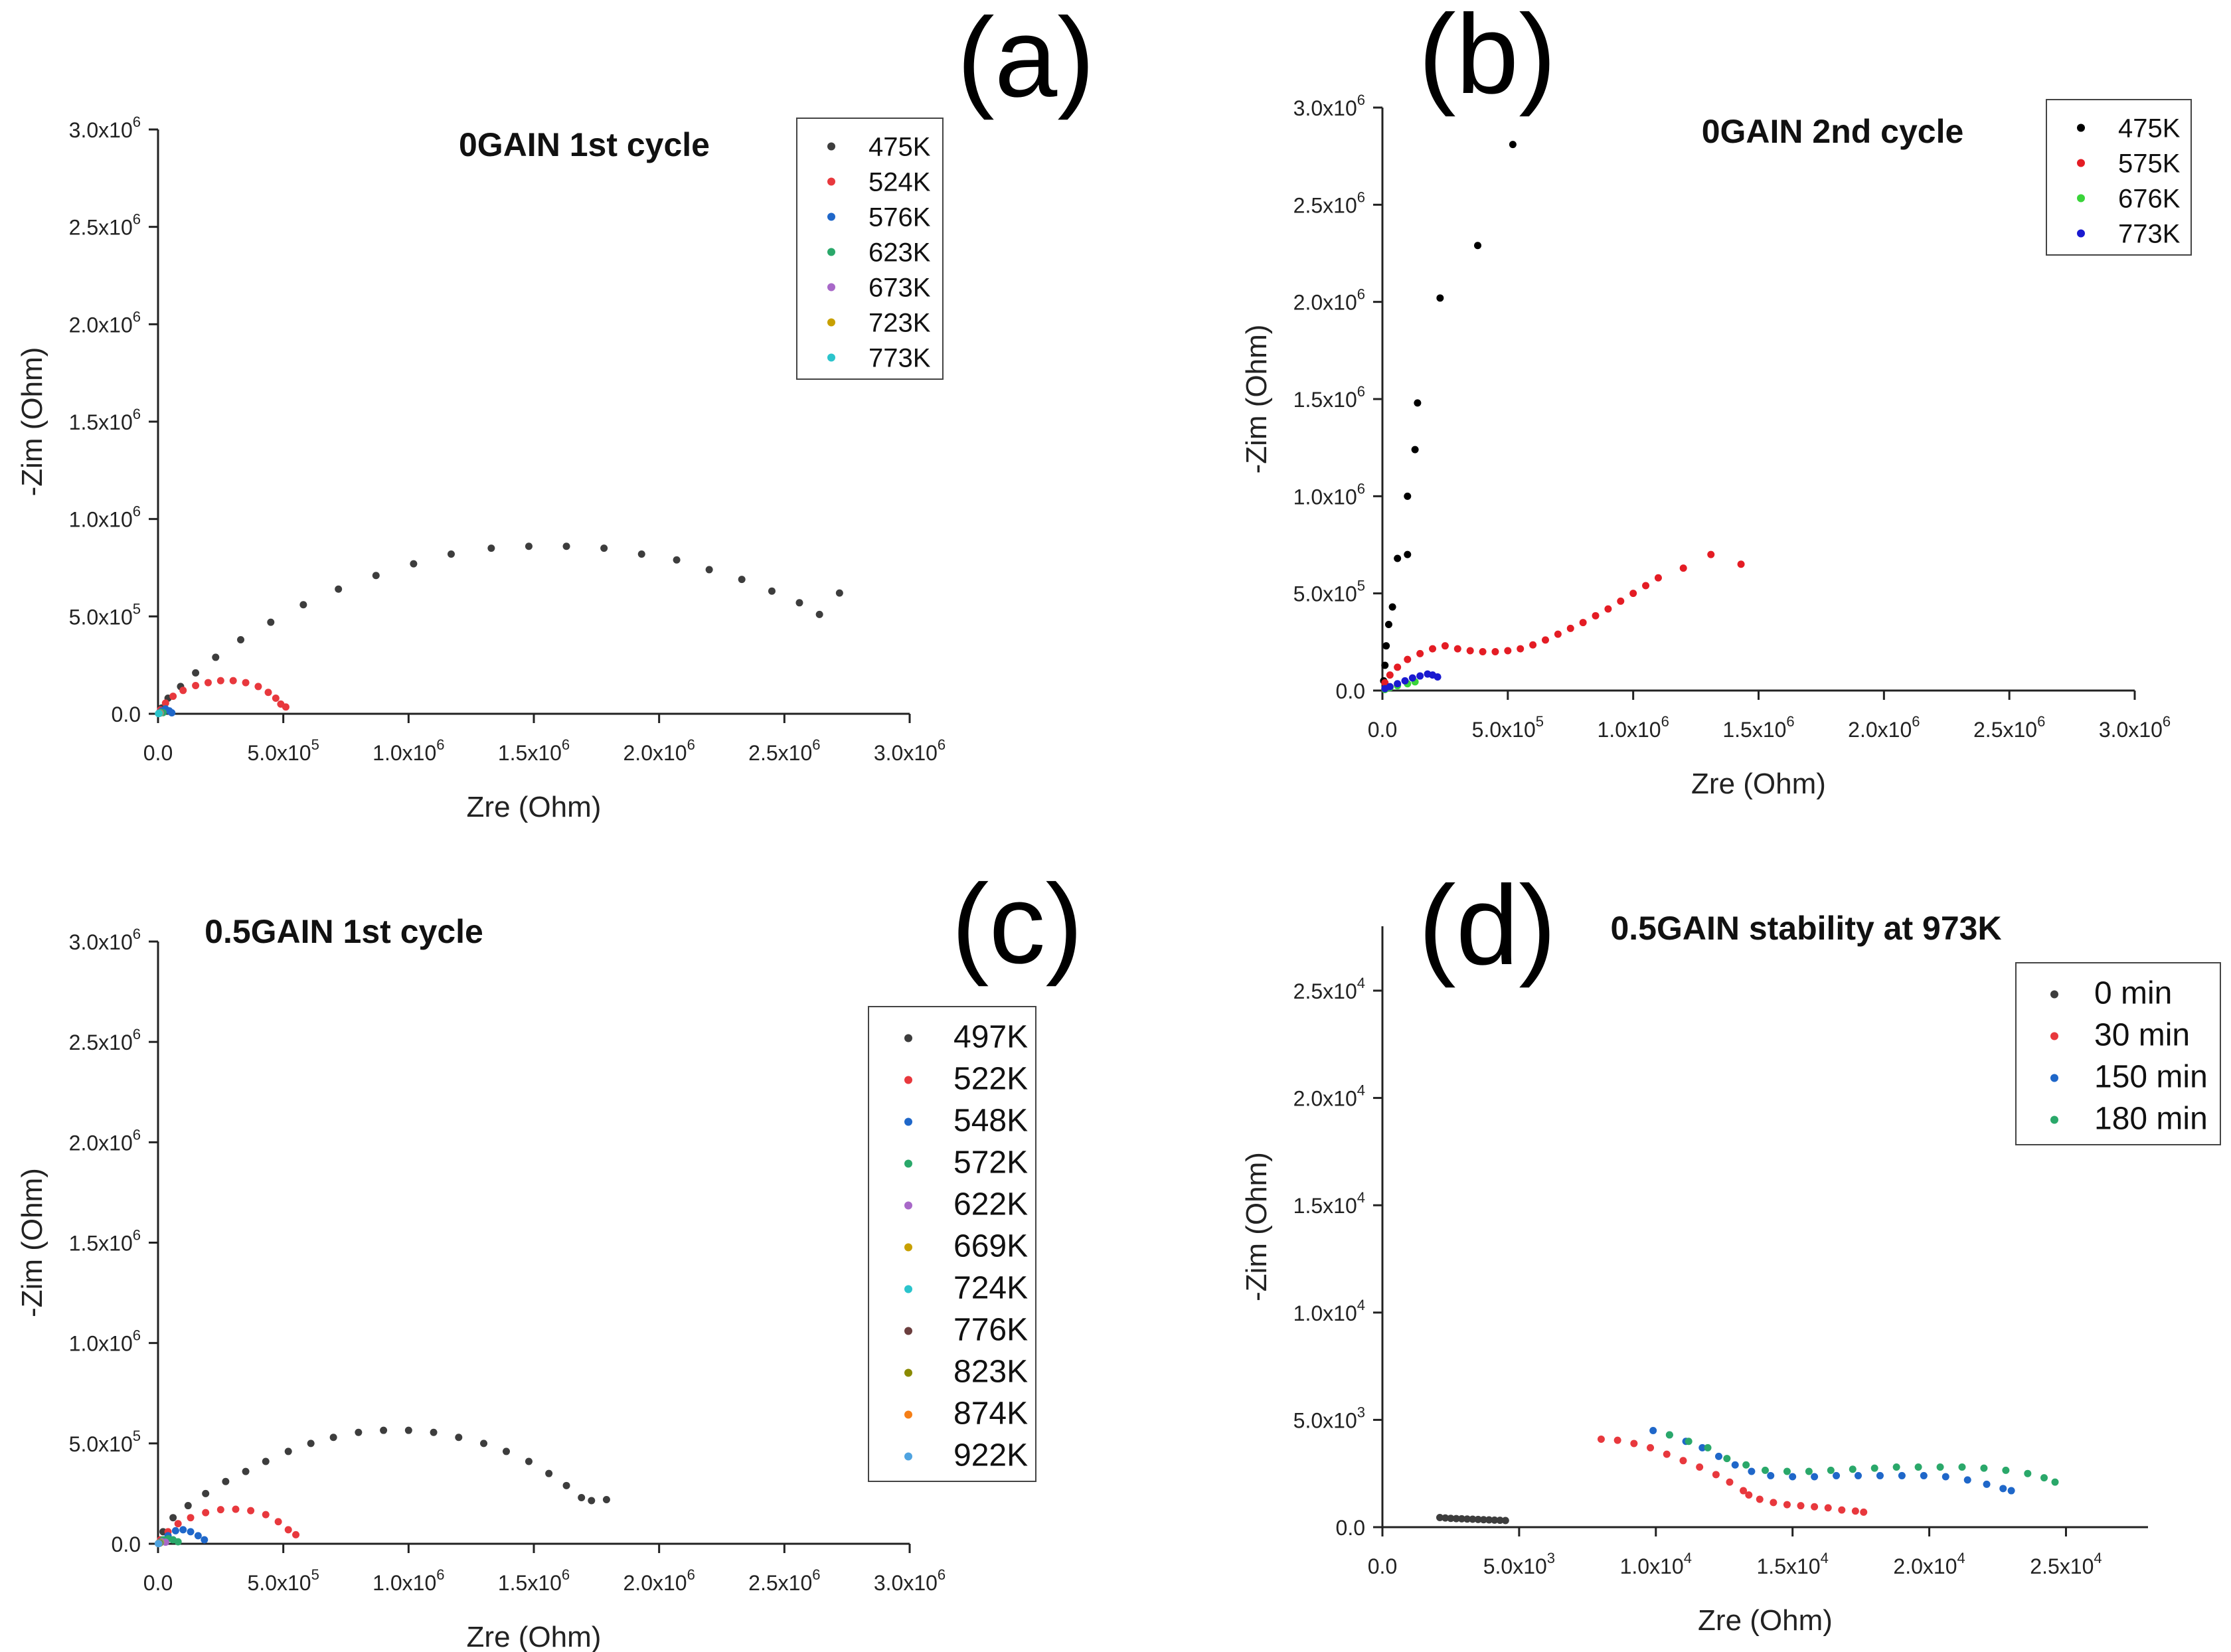  Describe the element at coordinates (32, 422) in the screenshot. I see `y-axis-title: -Zim (Ohm)` at that location.